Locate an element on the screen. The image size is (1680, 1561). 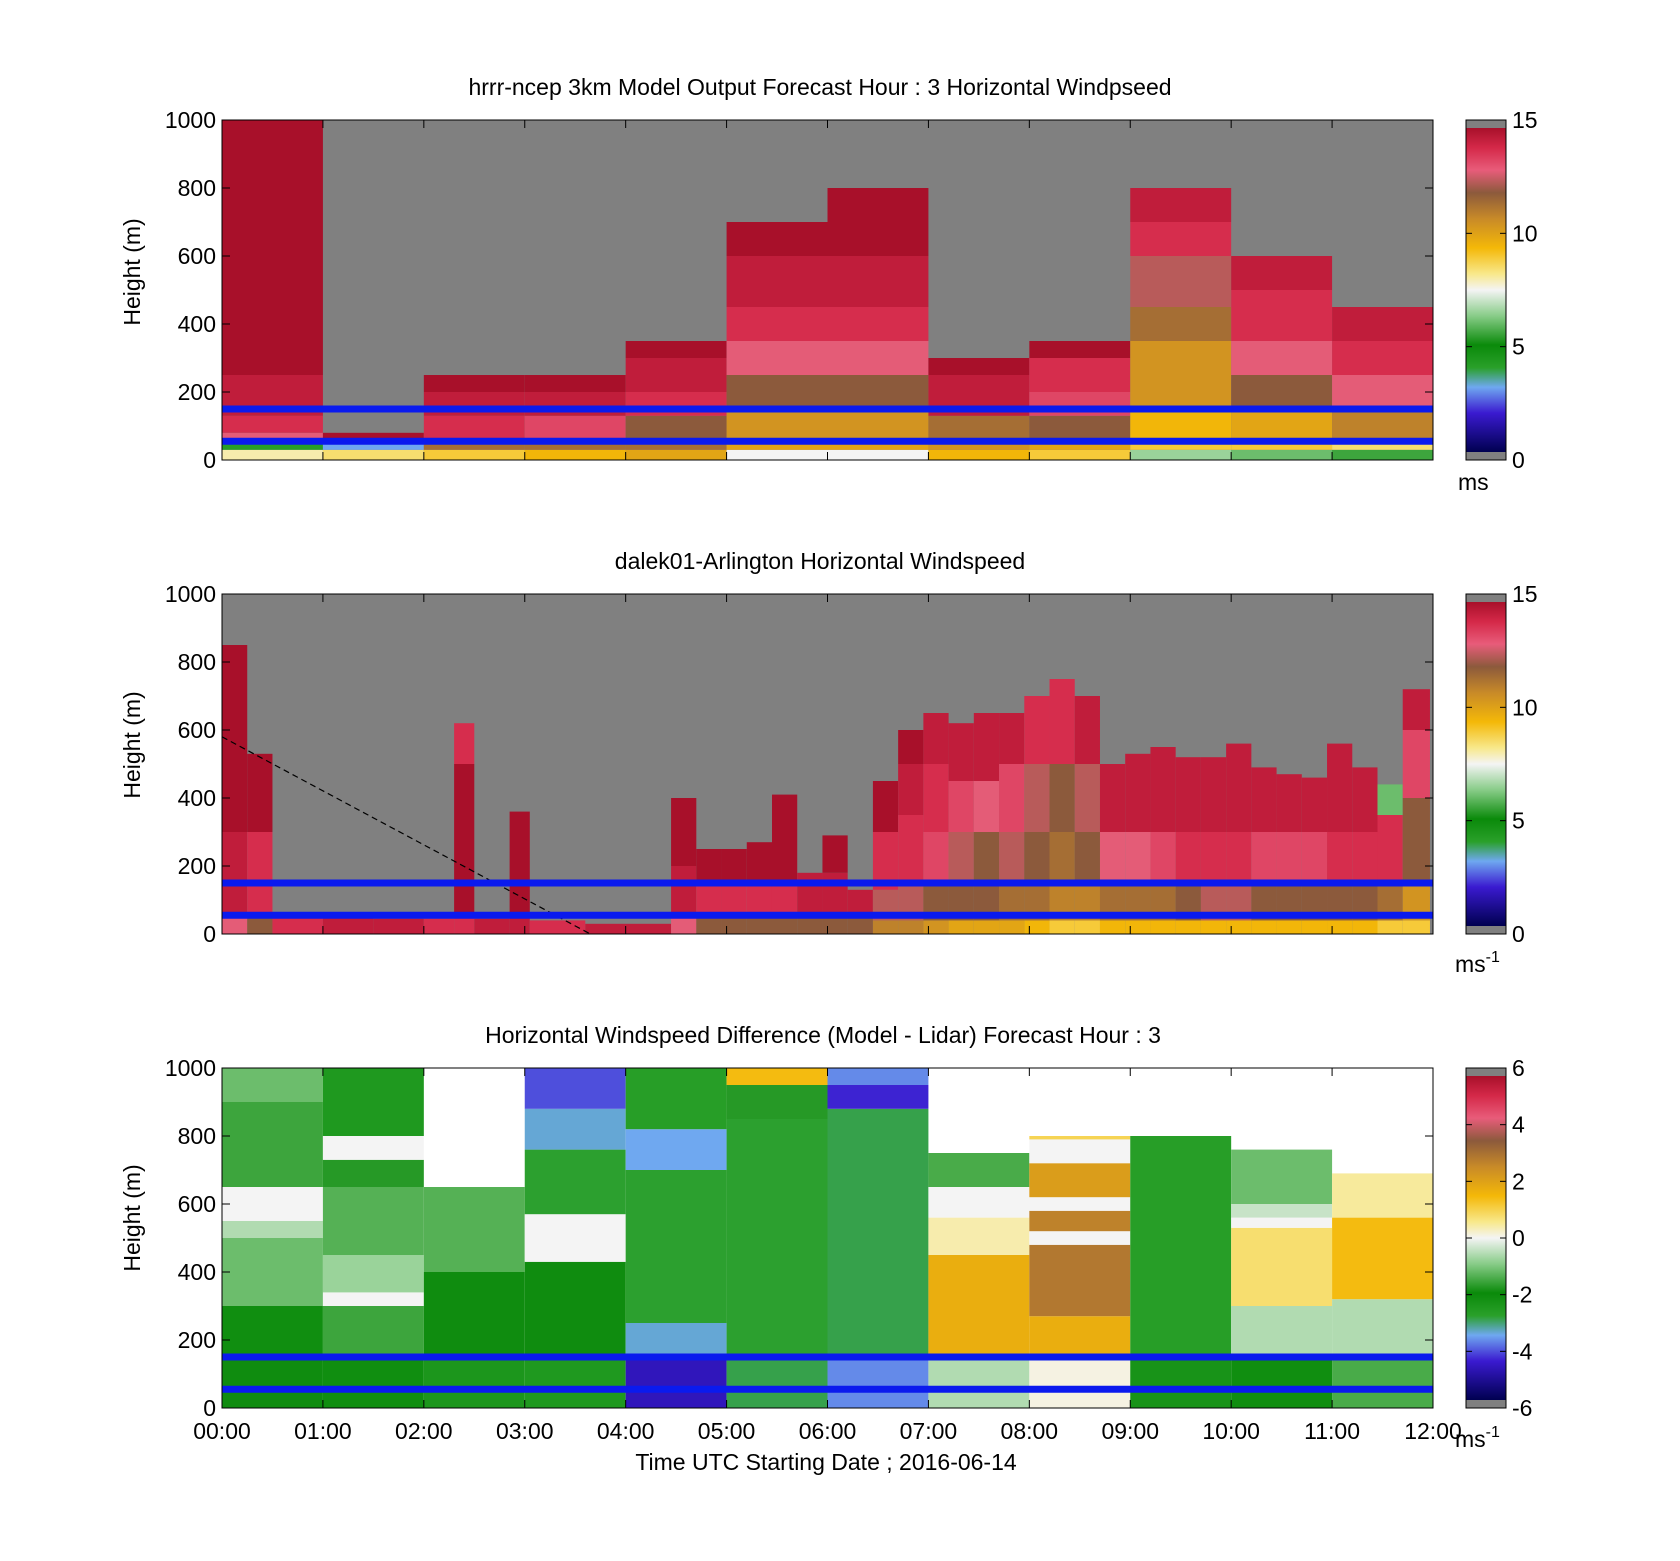
colorbar-model: 0 5 10 15 is located at coordinates (1501, 290).